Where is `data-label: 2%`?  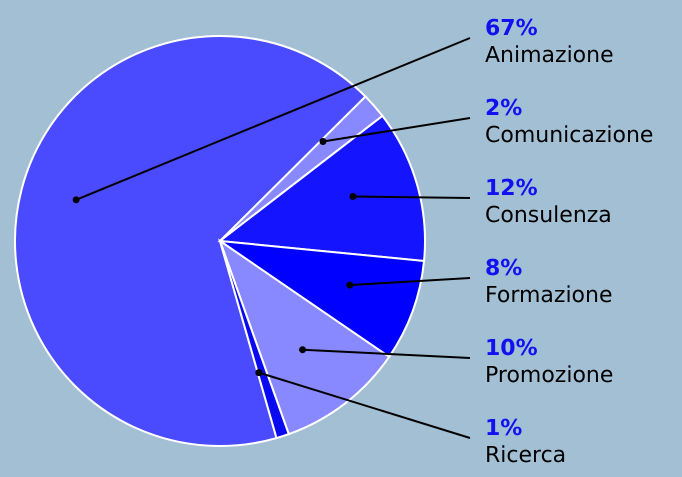
data-label: 2% is located at coordinates (503, 108).